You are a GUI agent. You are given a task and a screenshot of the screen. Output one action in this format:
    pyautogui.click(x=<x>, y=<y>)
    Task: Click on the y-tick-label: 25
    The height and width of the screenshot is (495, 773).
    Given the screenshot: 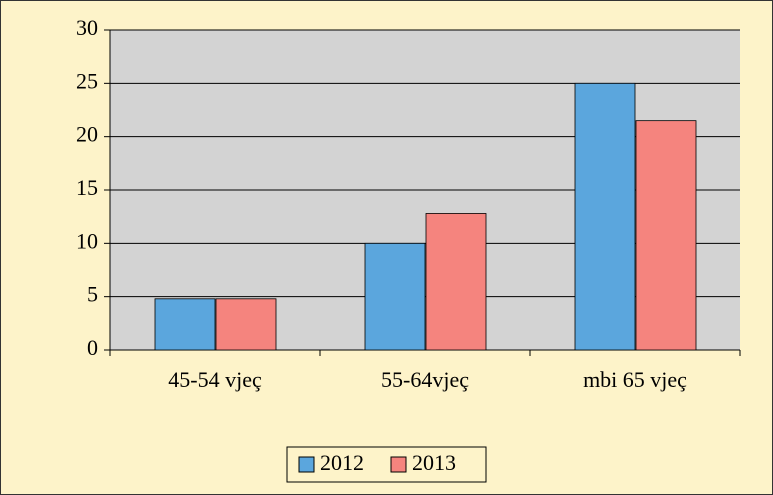 What is the action you would take?
    pyautogui.click(x=87, y=80)
    